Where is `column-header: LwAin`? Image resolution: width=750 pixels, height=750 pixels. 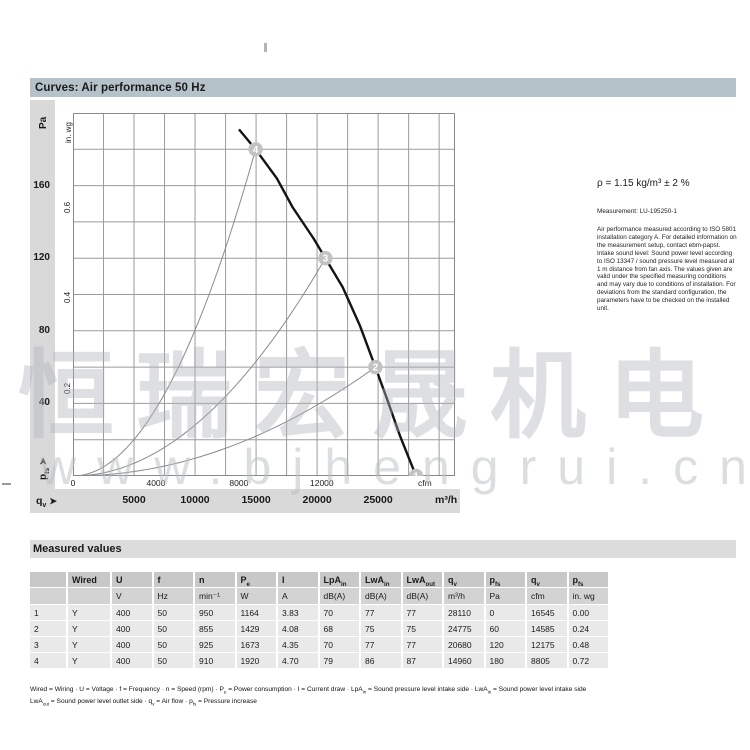
column-header: LwAin is located at coordinates (381, 579).